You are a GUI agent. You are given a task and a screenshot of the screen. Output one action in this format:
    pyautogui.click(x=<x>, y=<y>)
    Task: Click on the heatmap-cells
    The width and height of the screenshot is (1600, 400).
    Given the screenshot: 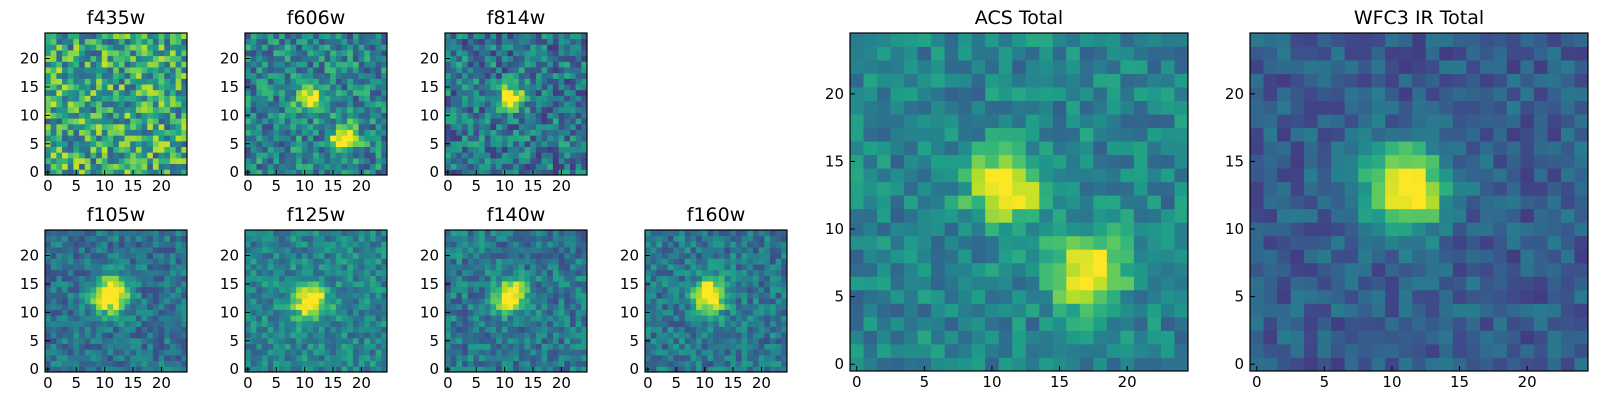 What is the action you would take?
    pyautogui.click(x=516, y=104)
    